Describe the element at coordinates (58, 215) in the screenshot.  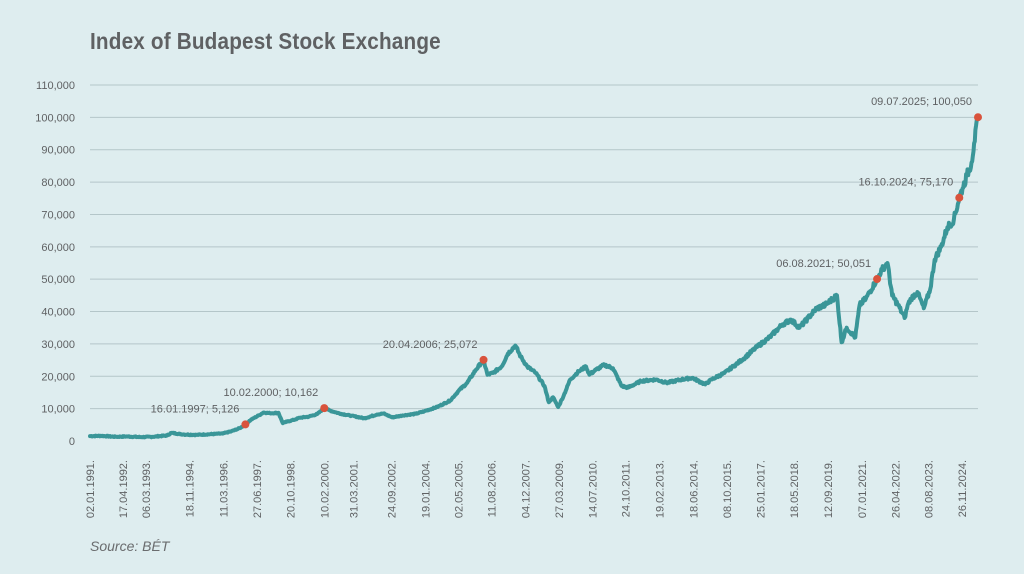
I see `y-tick-label: 70,000` at that location.